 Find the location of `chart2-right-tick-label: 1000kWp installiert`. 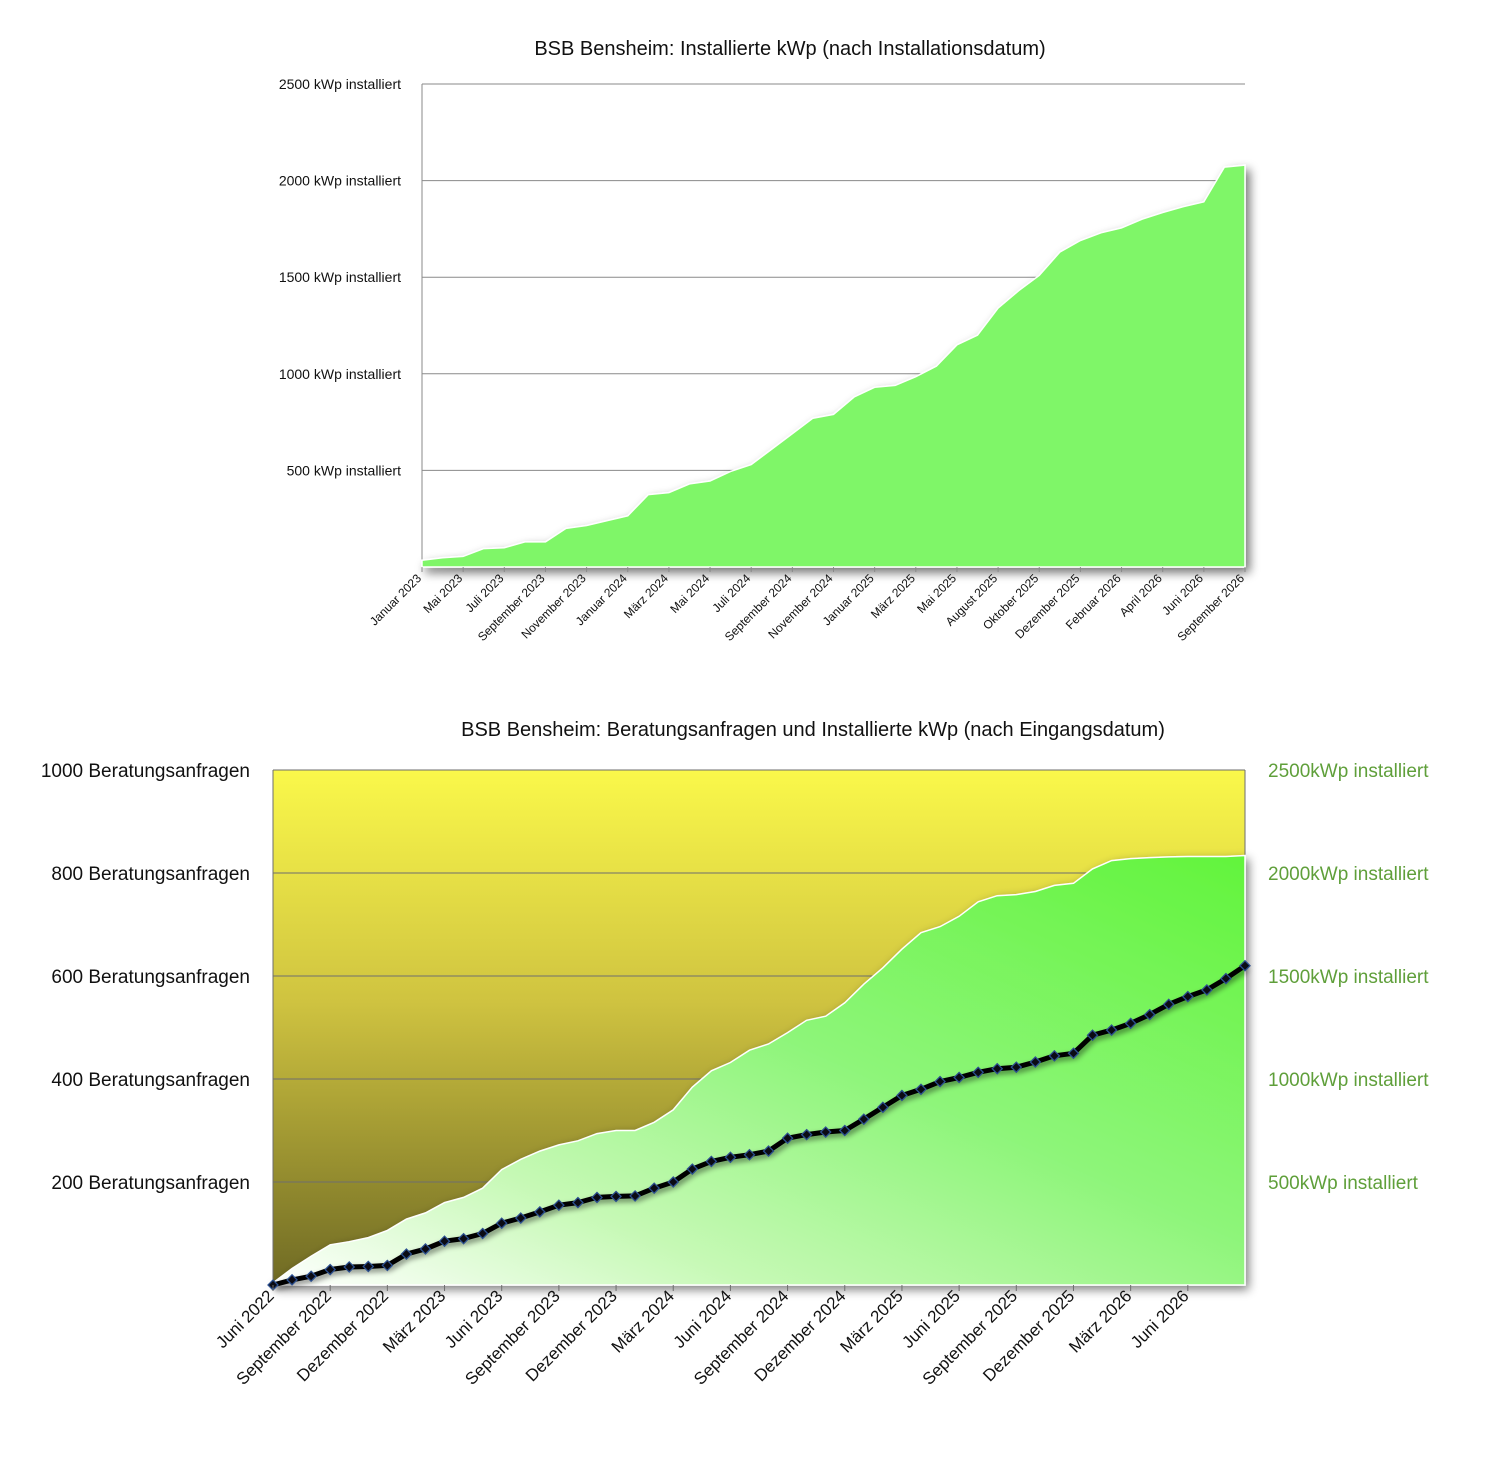

chart2-right-tick-label: 1000kWp installiert is located at coordinates (1348, 1080).